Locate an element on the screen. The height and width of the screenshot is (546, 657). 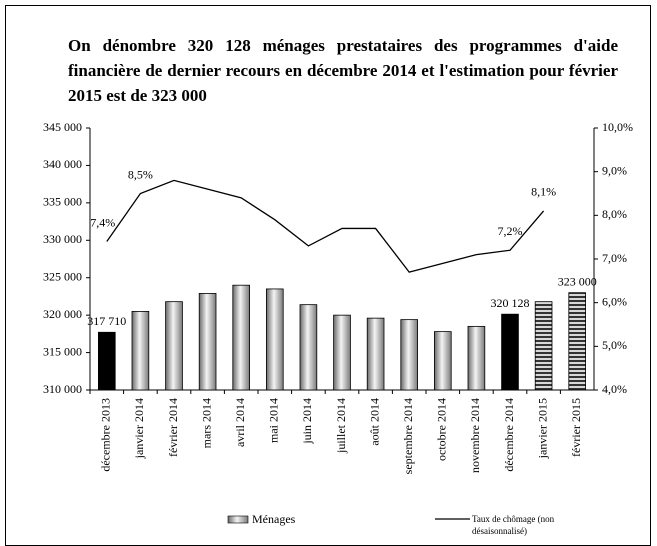
x-tick-label: décembre 2014 is located at coordinates (509, 435).